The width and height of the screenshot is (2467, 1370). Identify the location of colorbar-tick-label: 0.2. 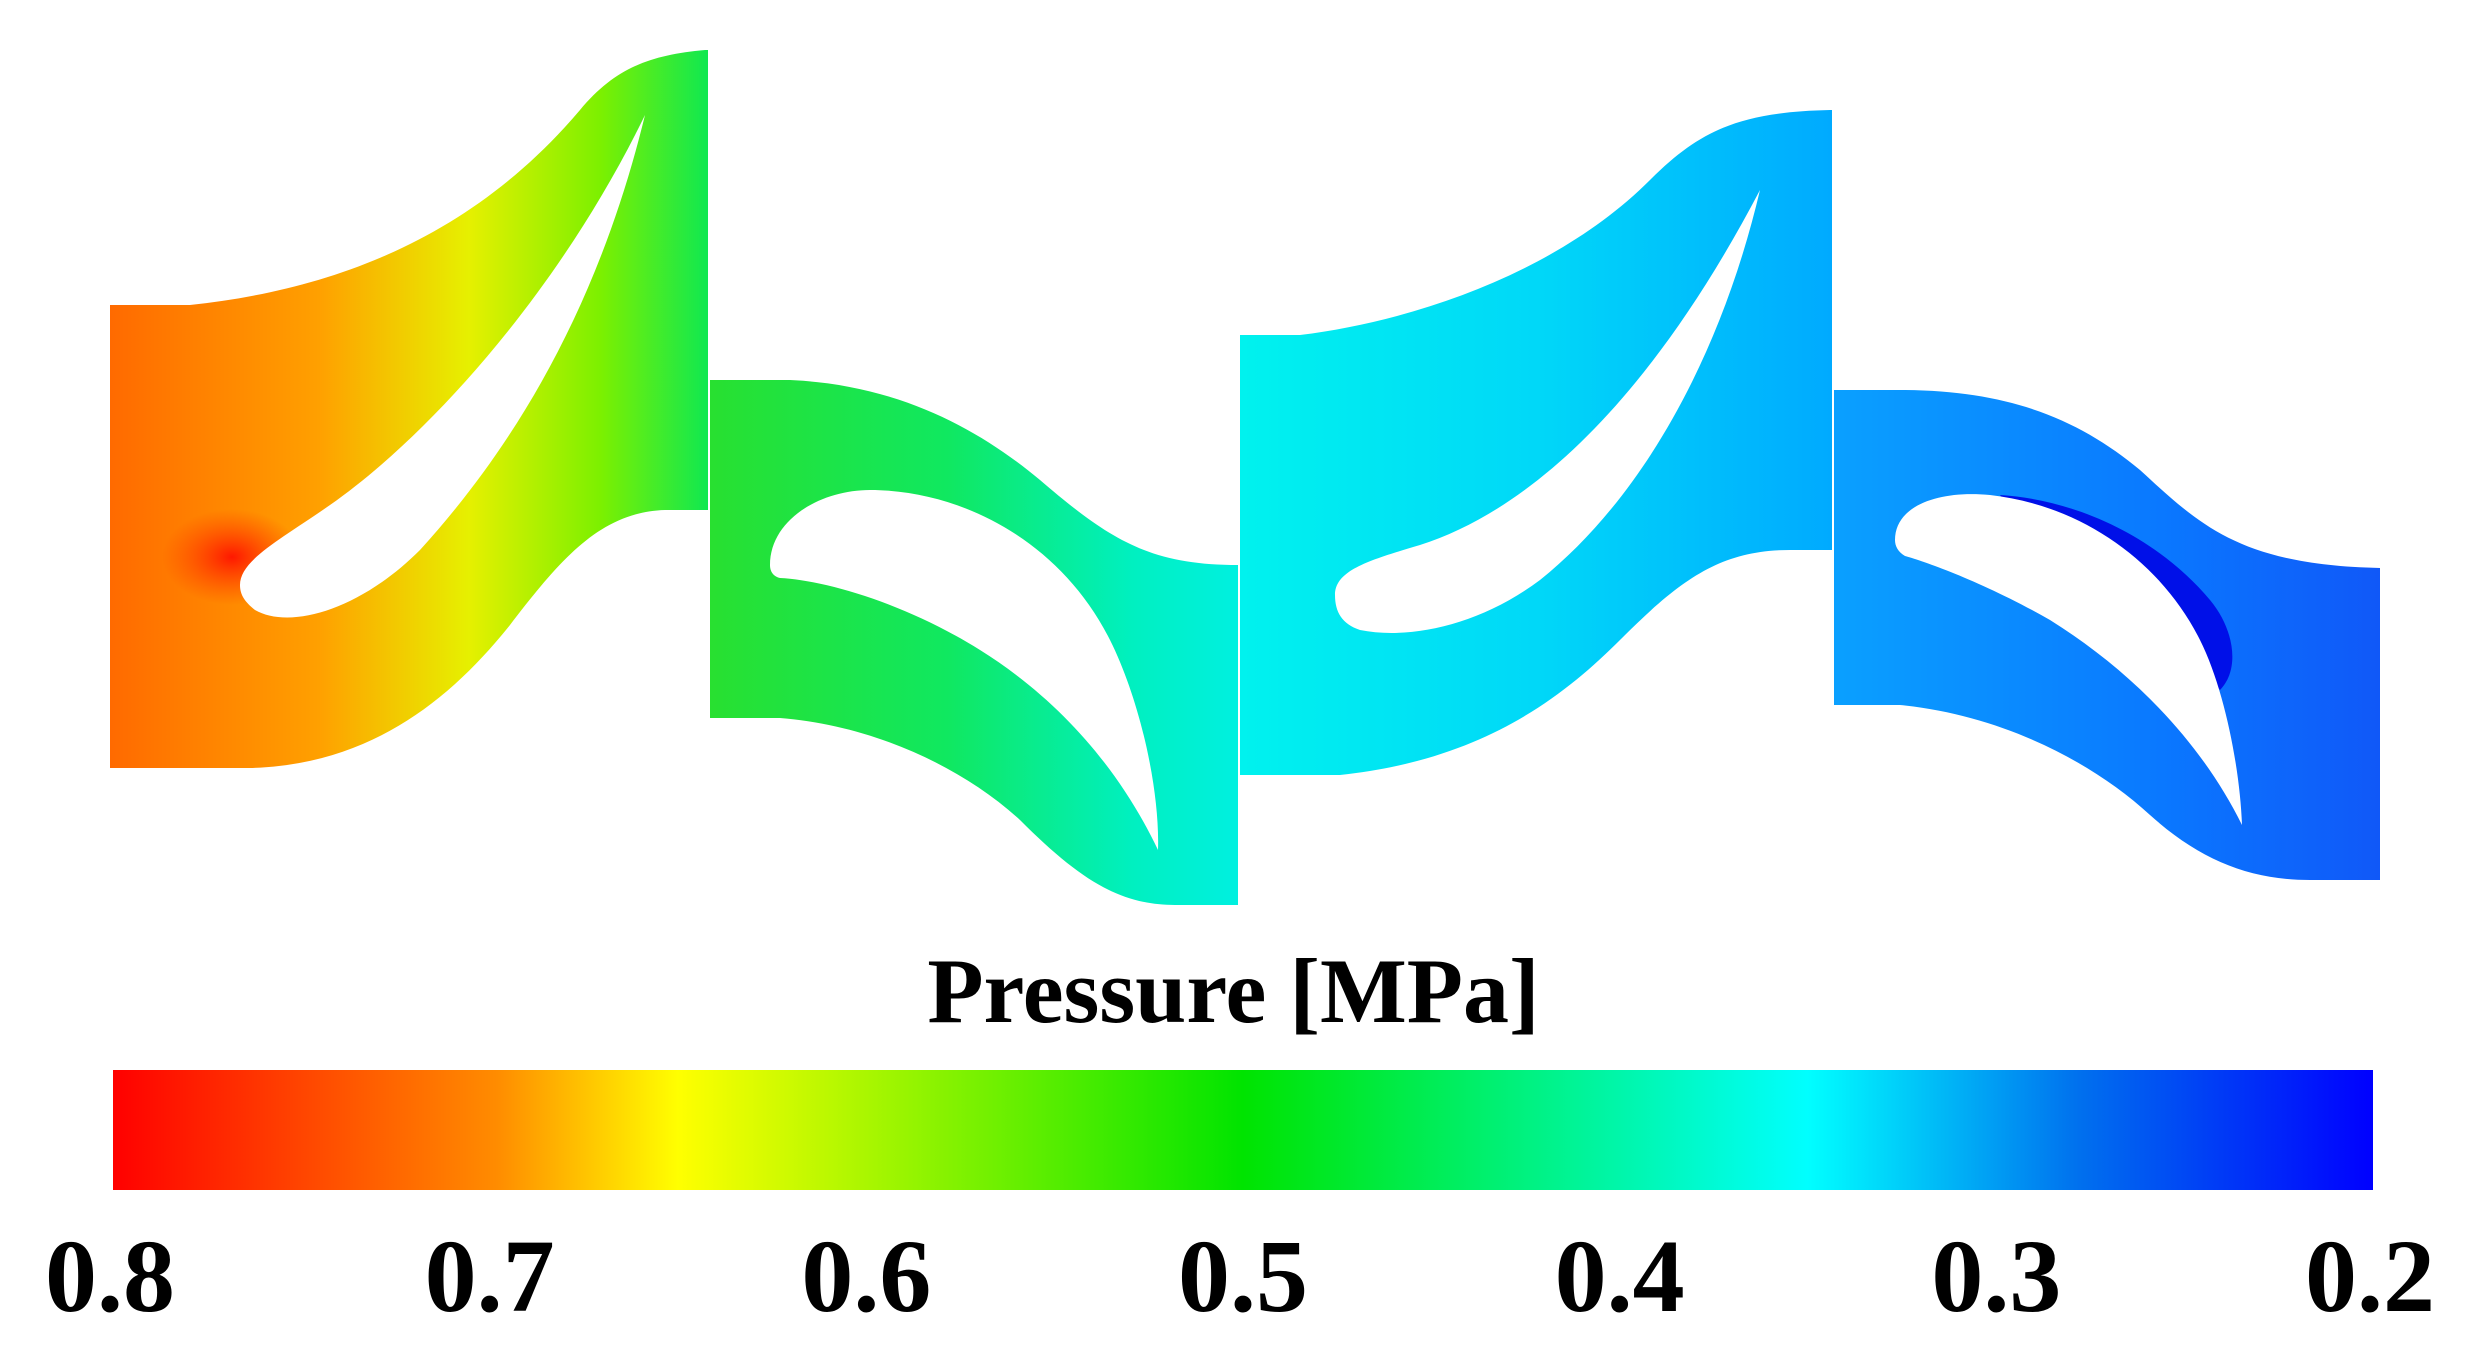
(2370, 1276).